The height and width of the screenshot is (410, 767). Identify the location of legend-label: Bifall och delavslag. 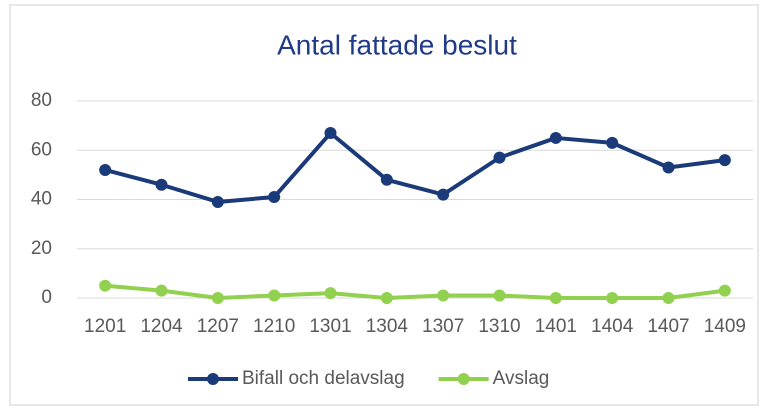
(323, 378).